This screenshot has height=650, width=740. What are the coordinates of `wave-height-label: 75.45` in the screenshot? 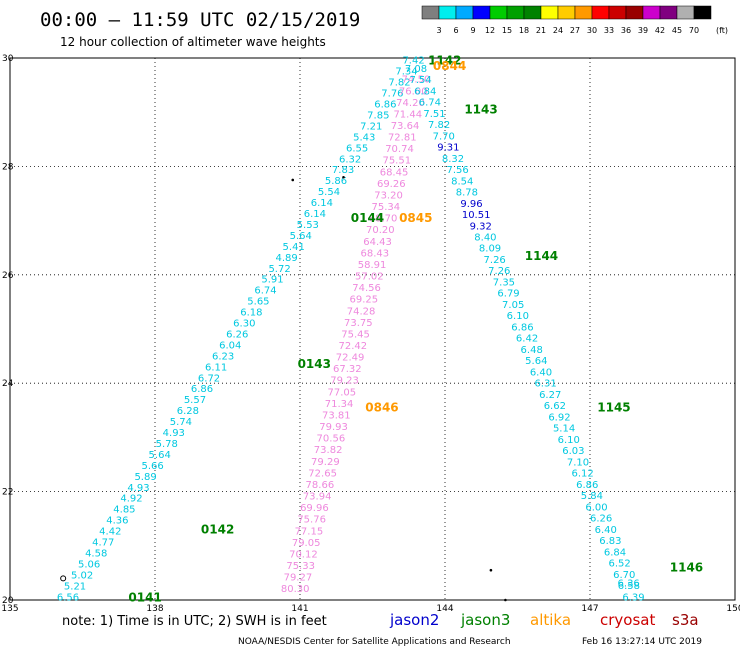 It's located at (355, 334).